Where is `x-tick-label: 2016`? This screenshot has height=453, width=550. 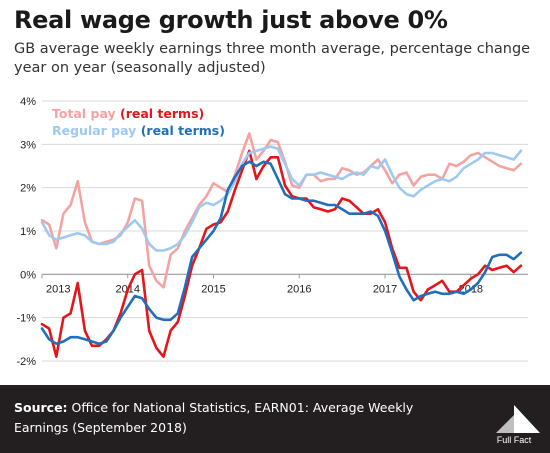 x-tick-label: 2016 is located at coordinates (299, 289).